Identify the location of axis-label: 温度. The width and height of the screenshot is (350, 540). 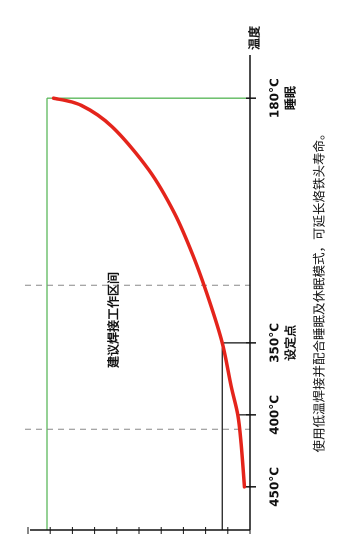
(254, 37).